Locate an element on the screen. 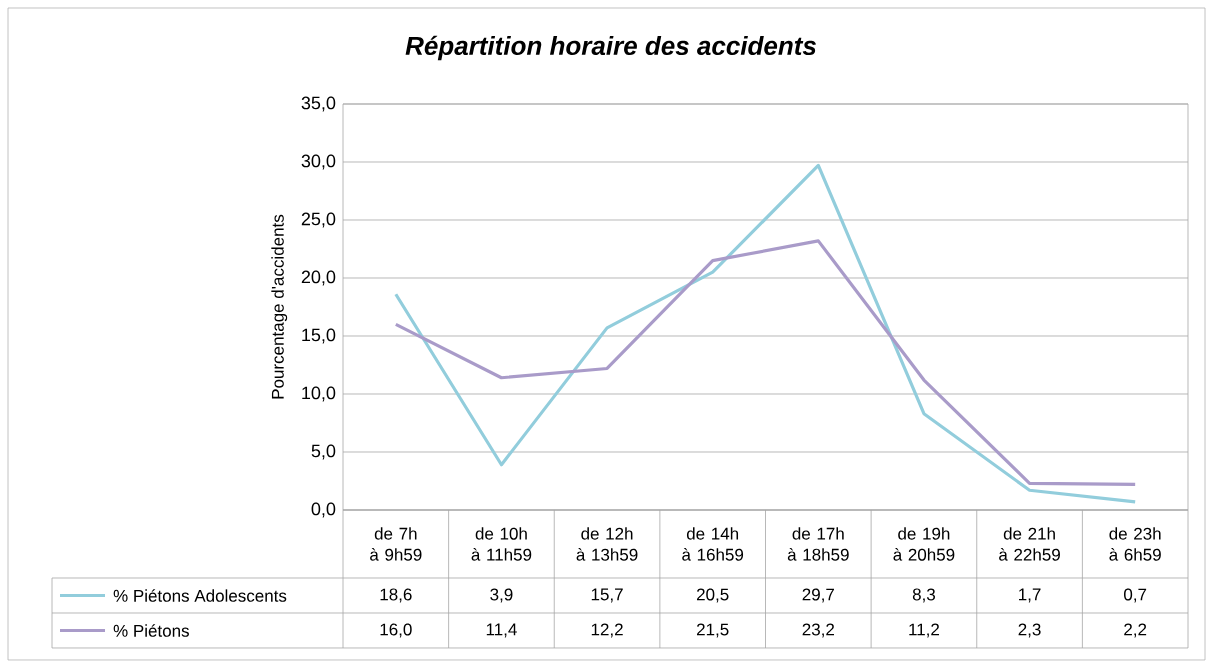 The width and height of the screenshot is (1211, 664). chart-title: Répartition horaire des accidents is located at coordinates (610, 48).